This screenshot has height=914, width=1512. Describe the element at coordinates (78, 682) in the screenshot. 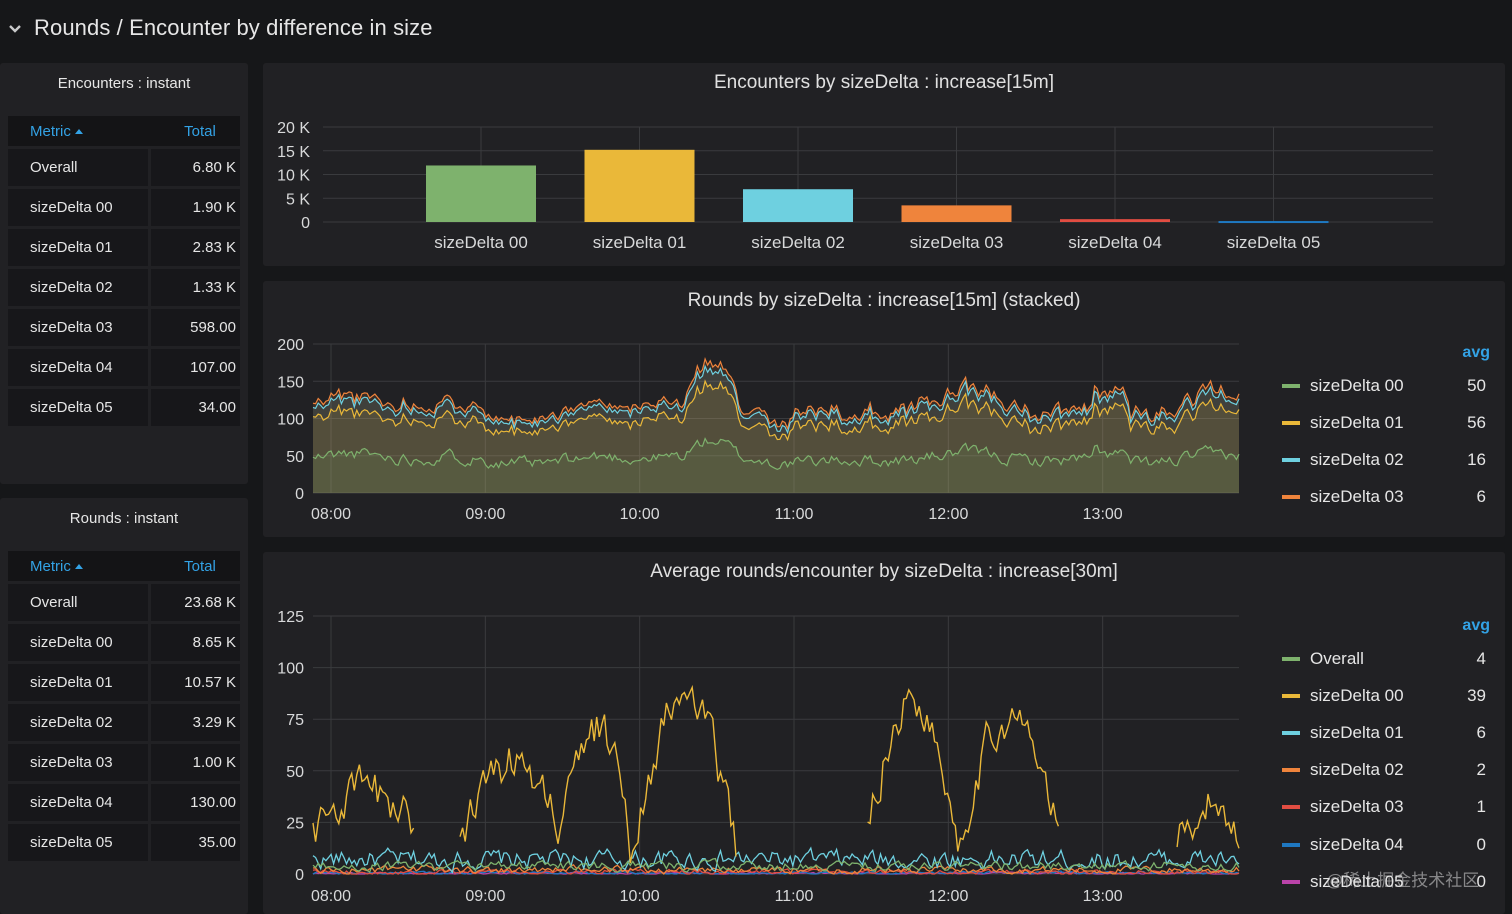

I see `metric-cell: sizeDelta 01` at that location.